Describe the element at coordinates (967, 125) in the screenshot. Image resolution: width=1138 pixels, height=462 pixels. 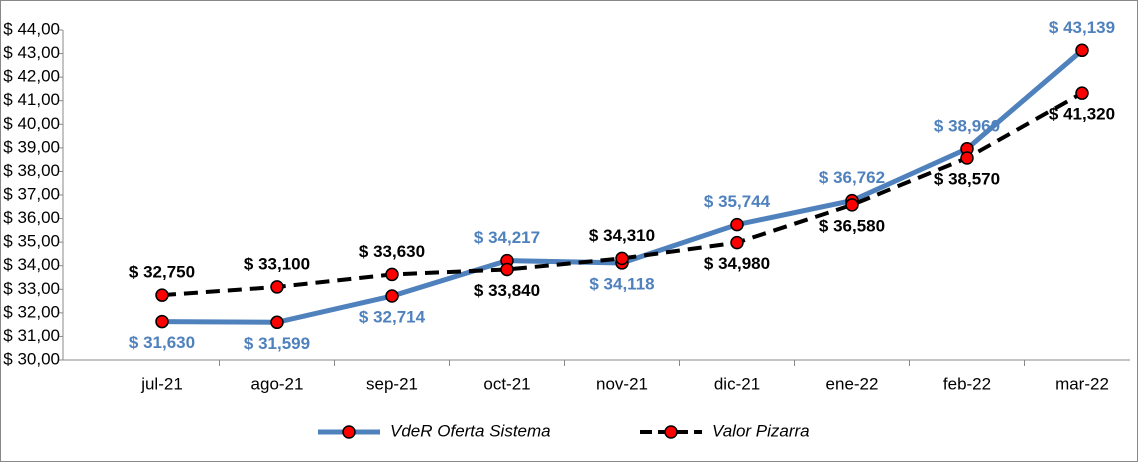
I see `data-label: $ 38,960` at that location.